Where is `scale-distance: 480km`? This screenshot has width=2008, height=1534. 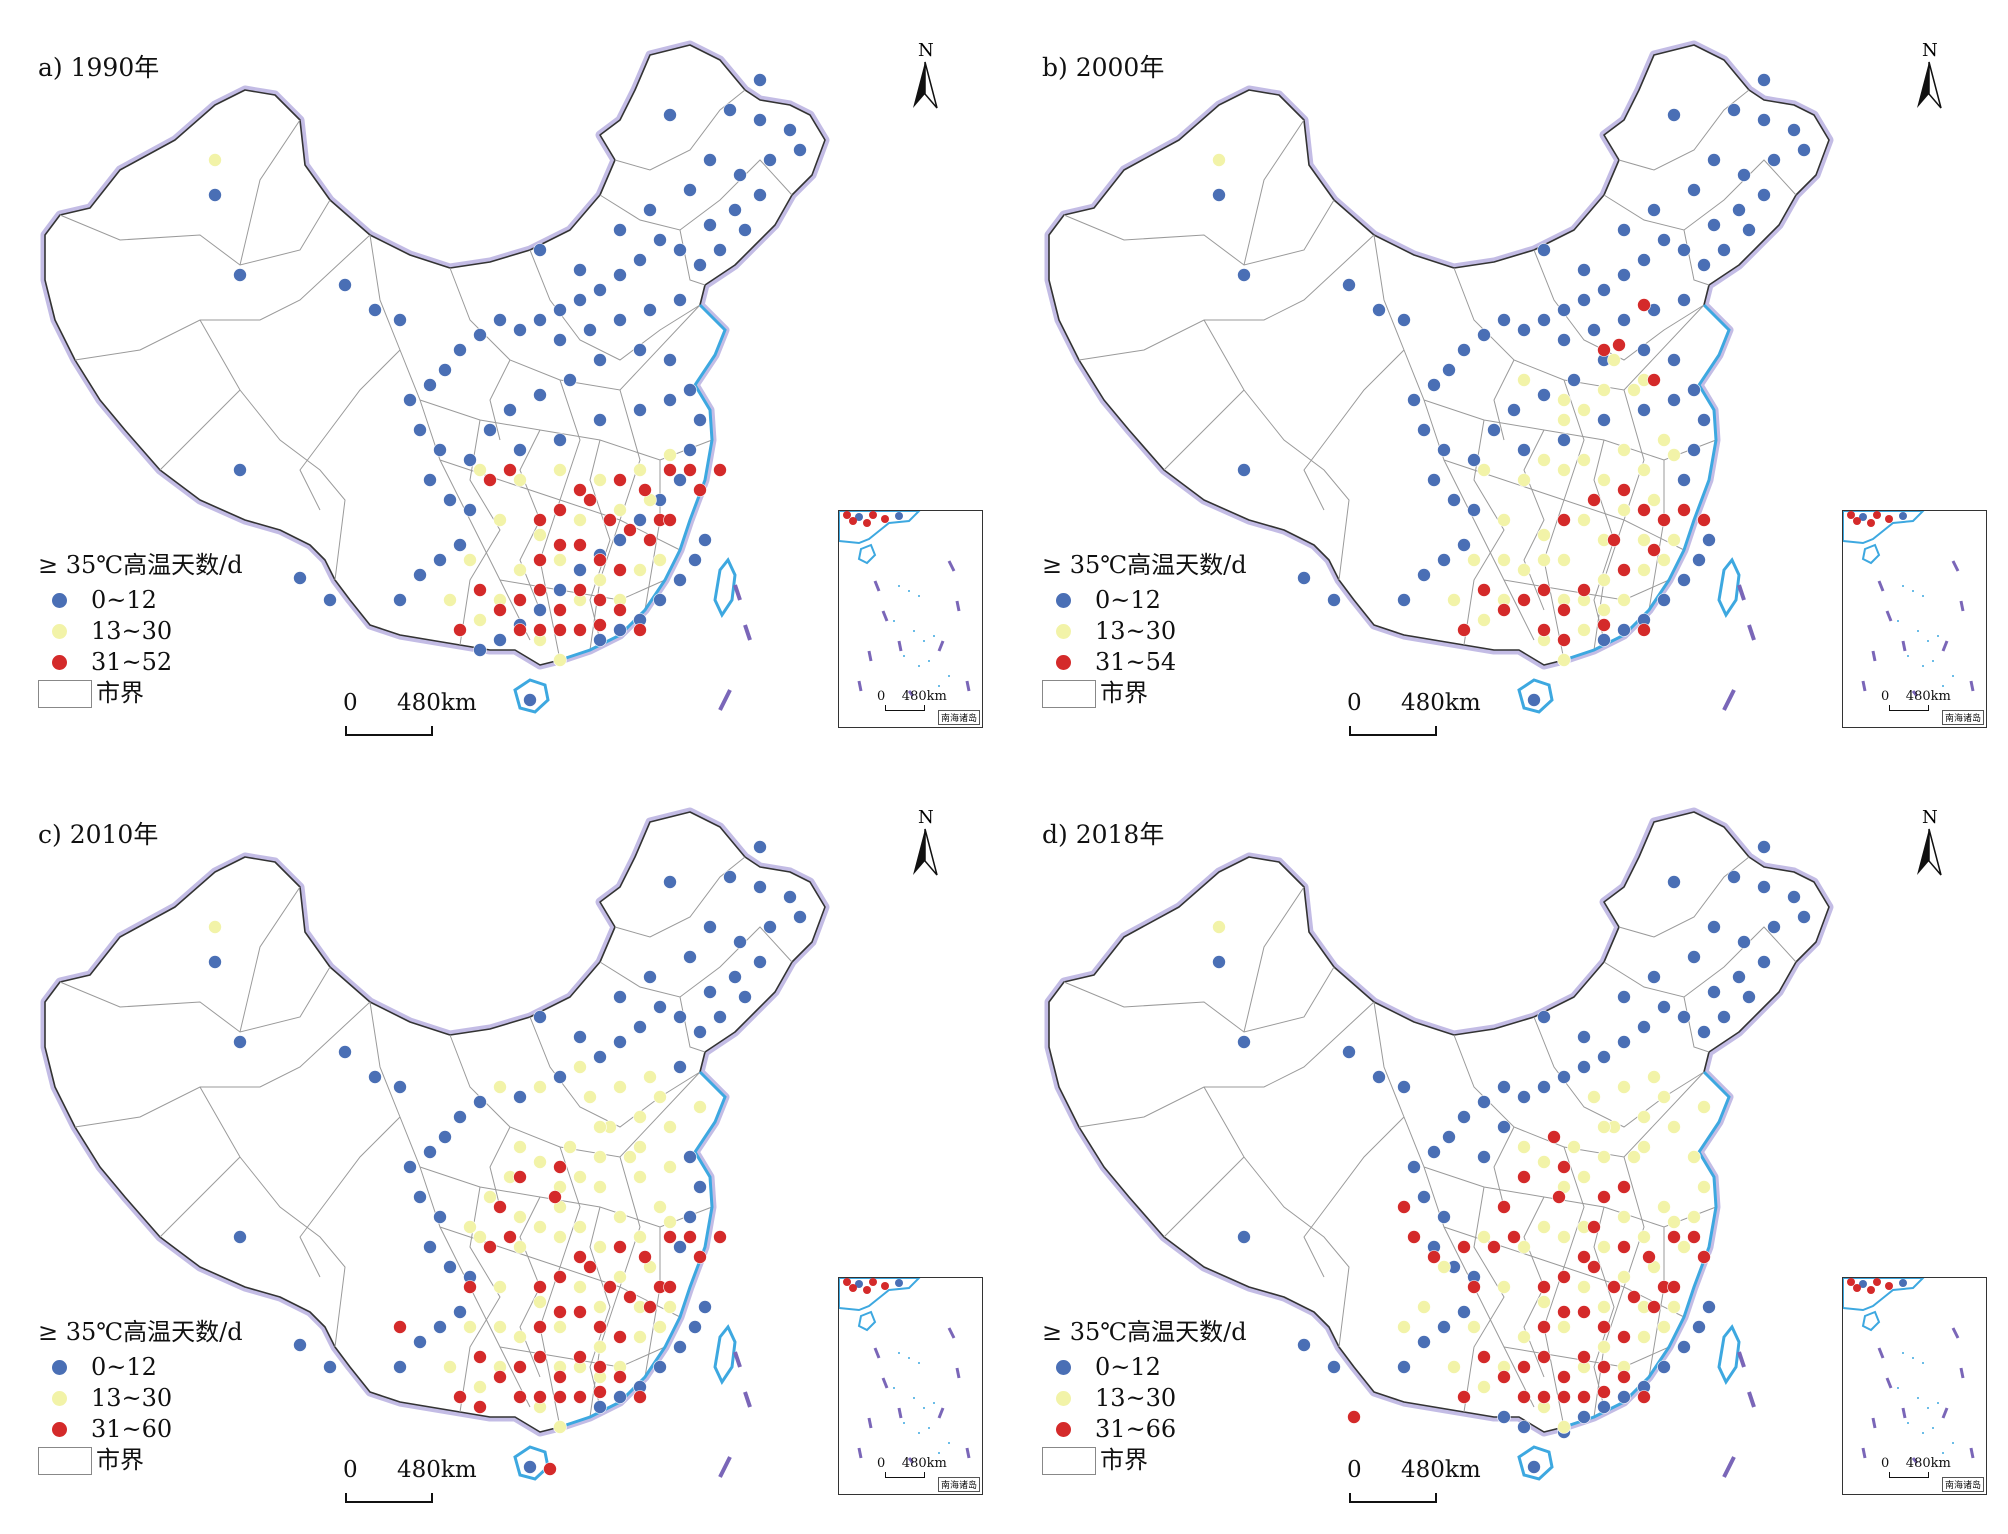
scale-distance: 480km is located at coordinates (1441, 1470).